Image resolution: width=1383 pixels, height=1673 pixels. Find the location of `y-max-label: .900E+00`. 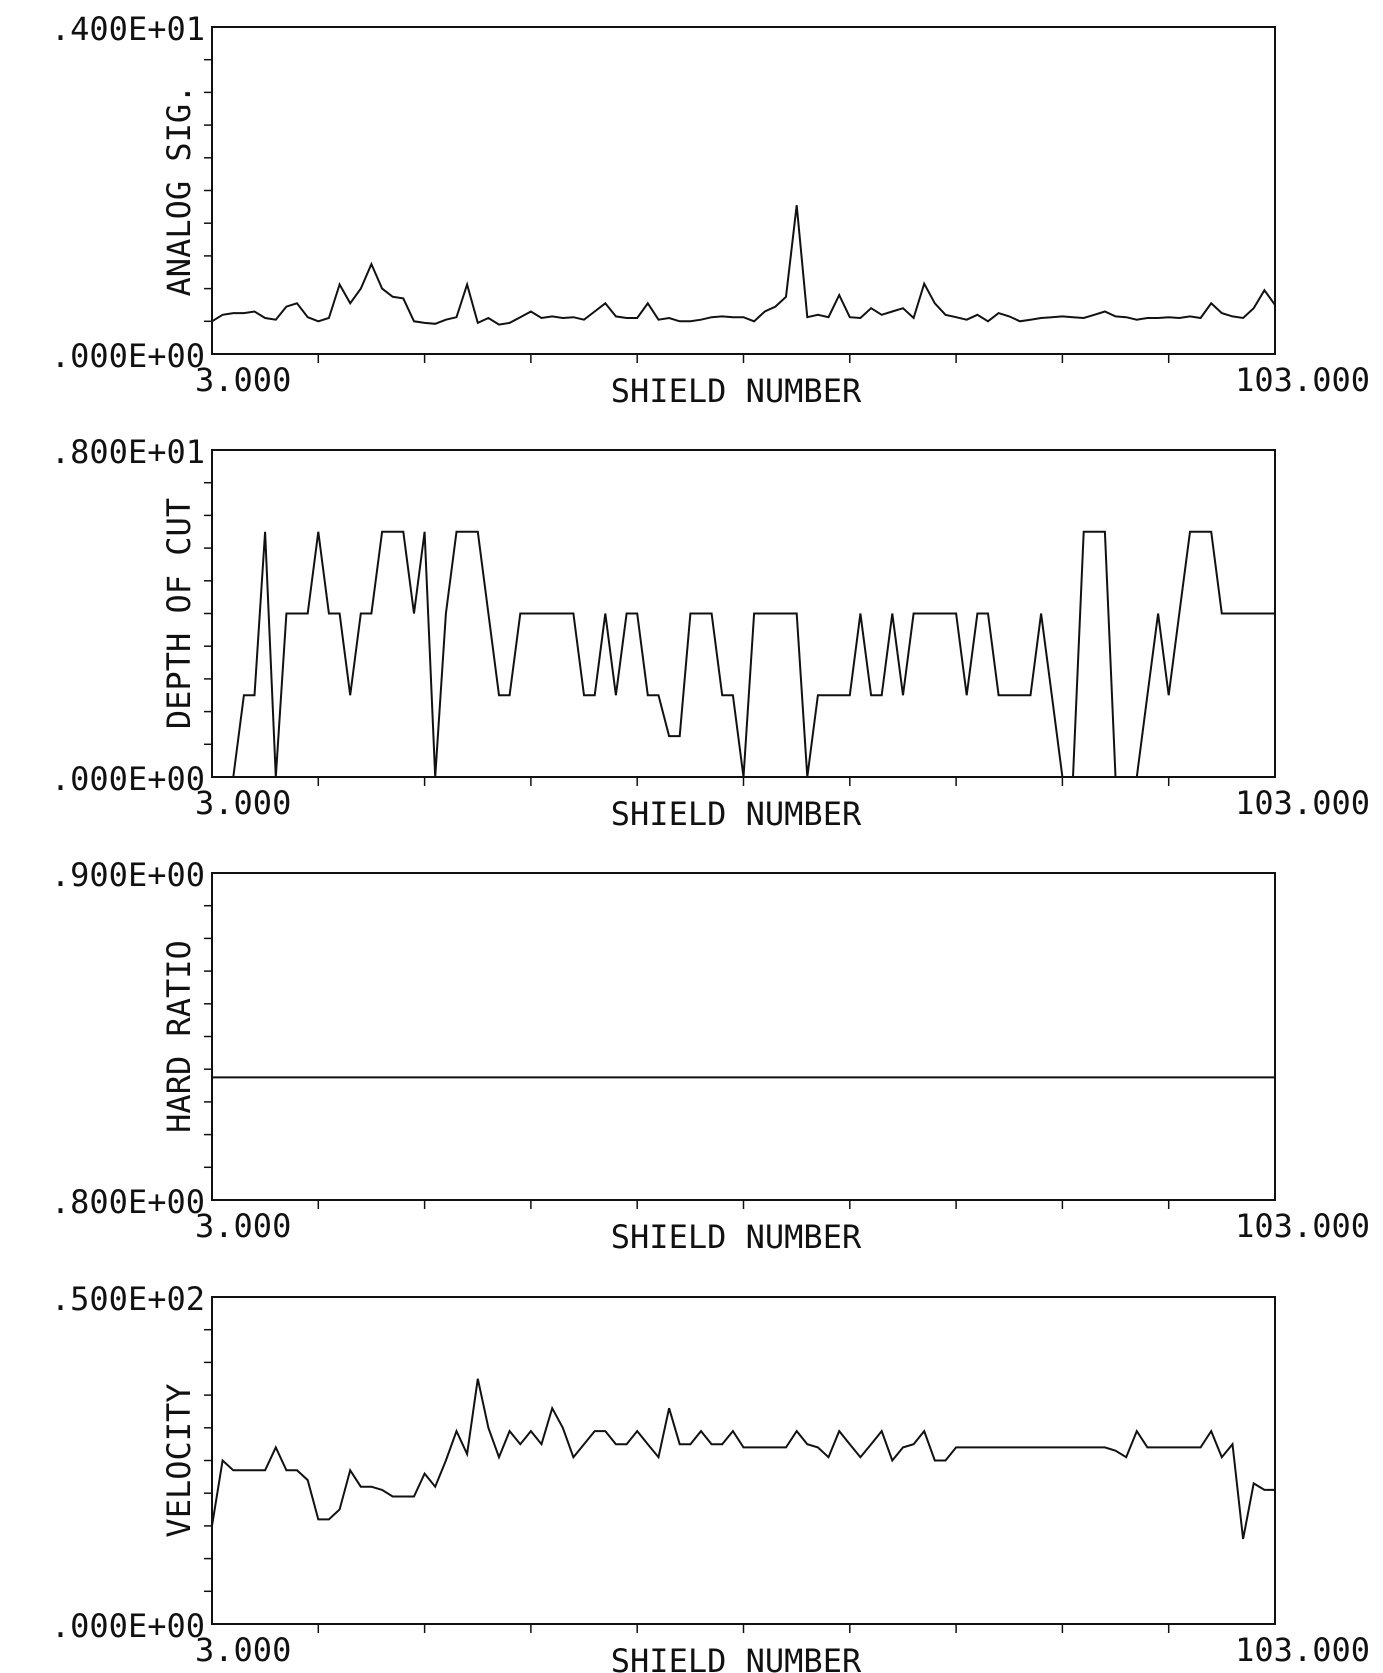

y-max-label: .900E+00 is located at coordinates (128, 875).